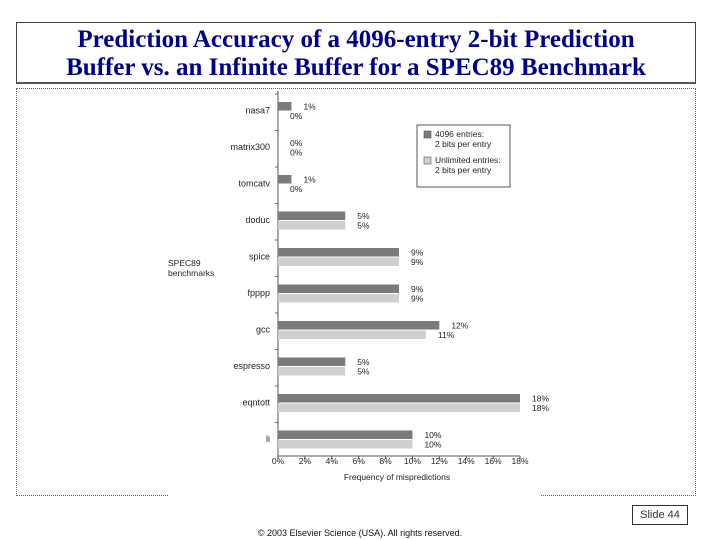 This screenshot has width=720, height=540. Describe the element at coordinates (459, 134) in the screenshot. I see `legend-label-1-line-1: 4096 entries:` at that location.